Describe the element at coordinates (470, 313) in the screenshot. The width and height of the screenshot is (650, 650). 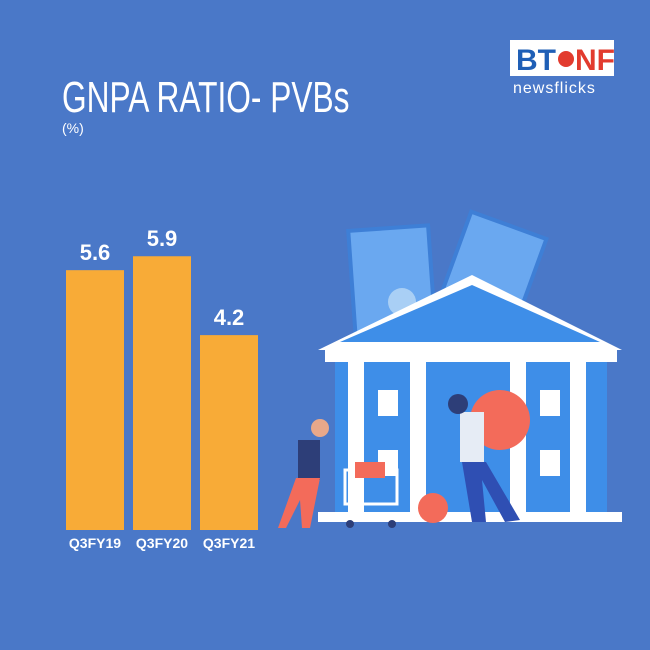
I see `roof-inner` at that location.